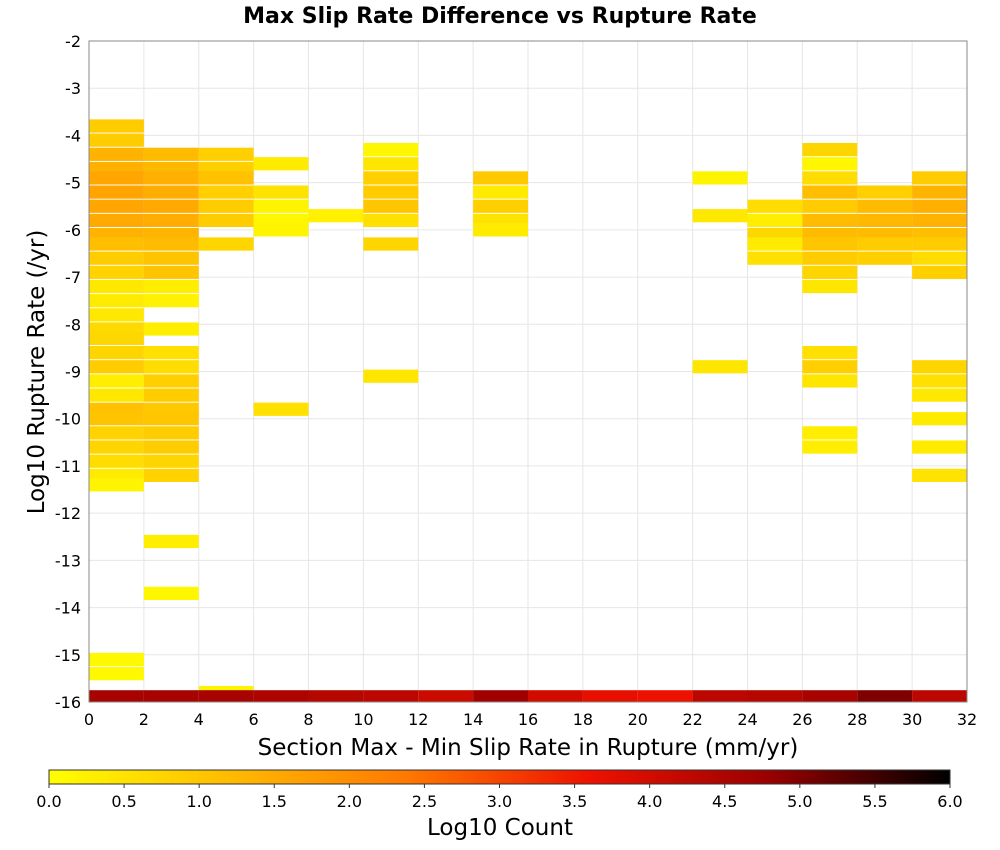  Describe the element at coordinates (499, 801) in the screenshot. I see `colorbar-tick-label: 3.0` at that location.